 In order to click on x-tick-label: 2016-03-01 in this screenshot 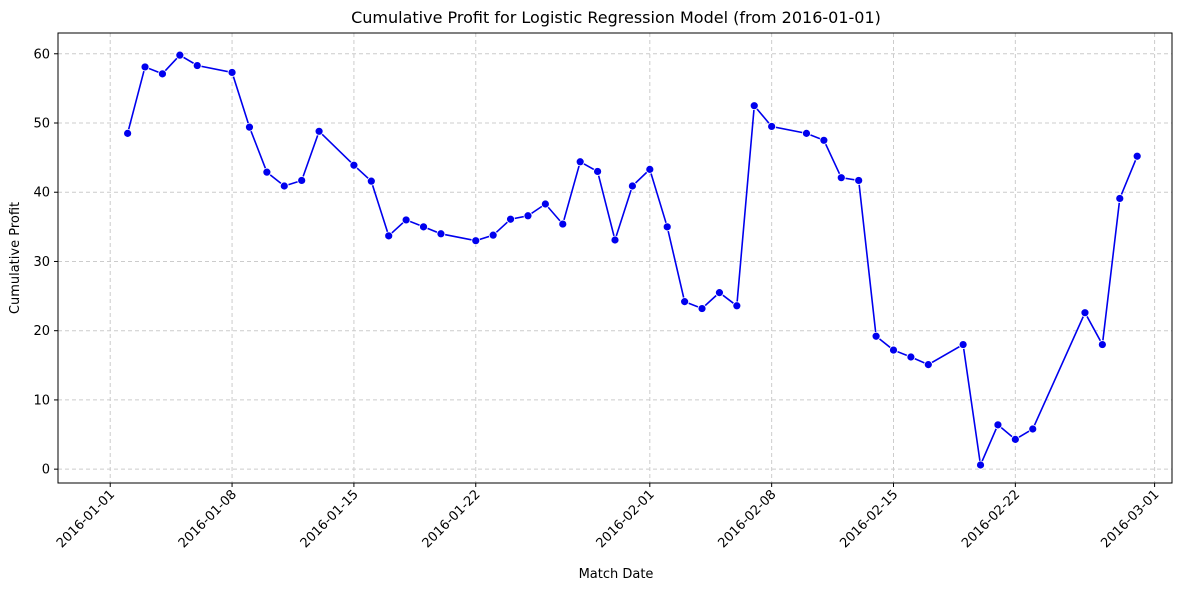, I will do `click(1130, 519)`.